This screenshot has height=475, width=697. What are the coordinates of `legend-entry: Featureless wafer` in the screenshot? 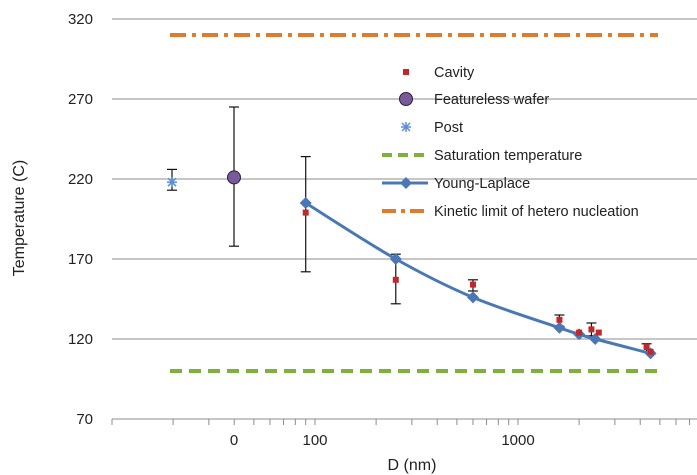 It's located at (474, 100).